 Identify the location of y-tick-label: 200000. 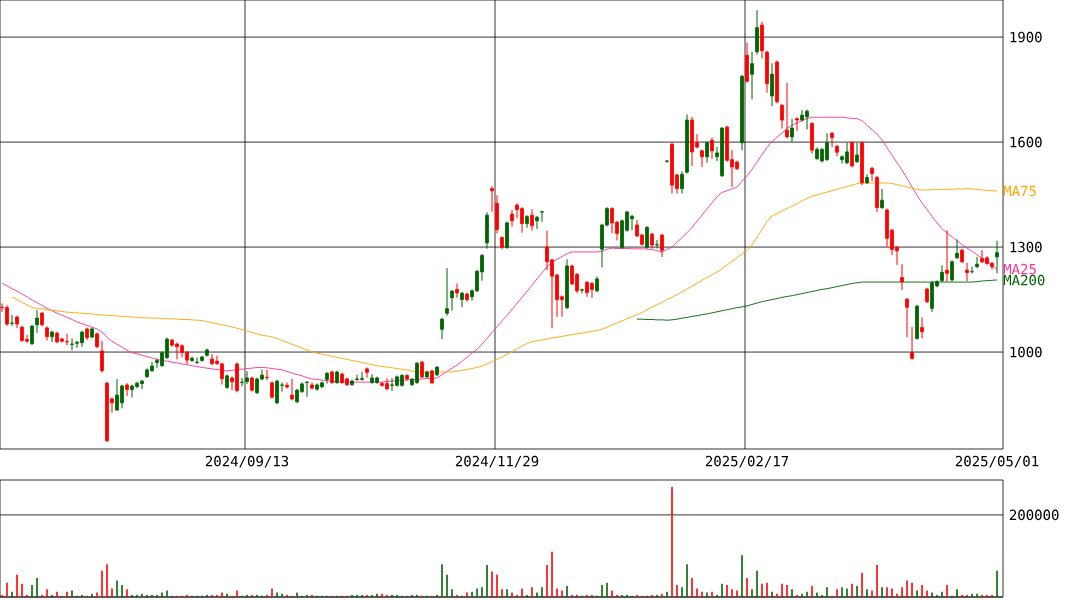
(1034, 515).